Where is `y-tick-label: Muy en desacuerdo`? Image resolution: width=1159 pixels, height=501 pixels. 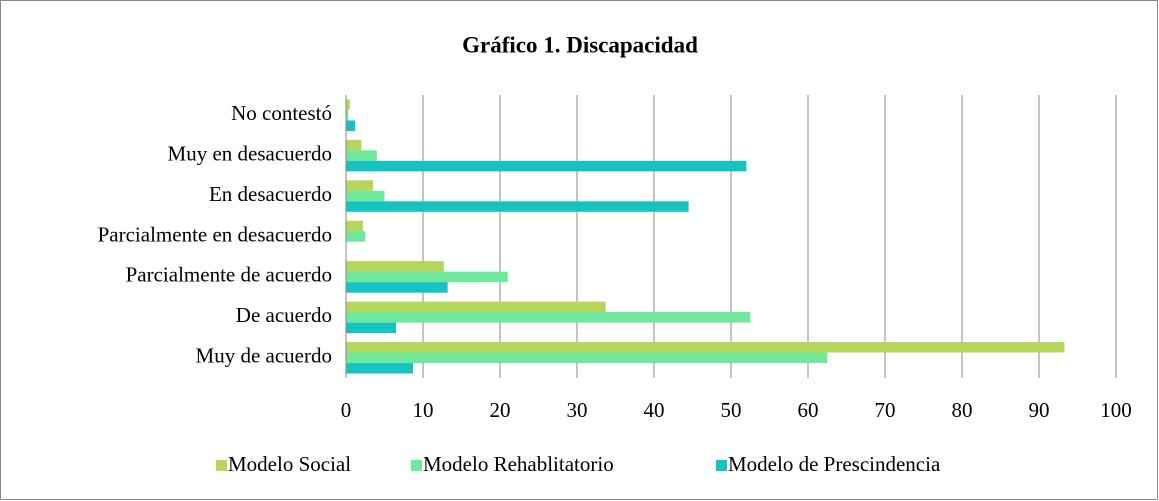
y-tick-label: Muy en desacuerdo is located at coordinates (250, 153).